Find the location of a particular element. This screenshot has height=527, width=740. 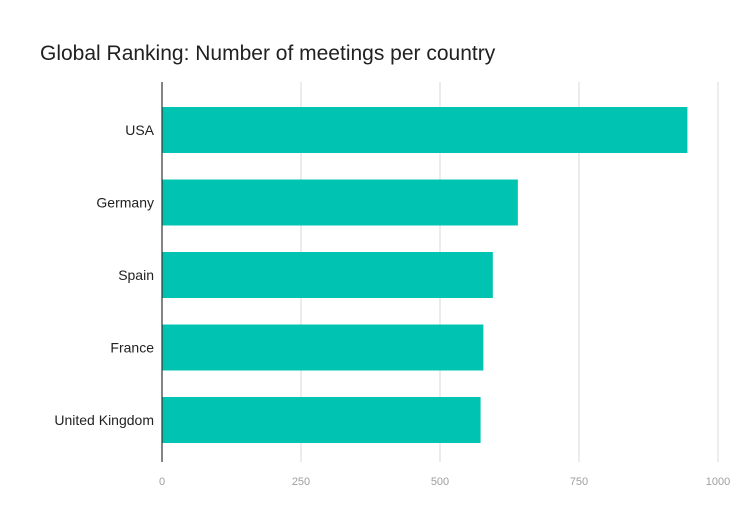

bar-united-kingdom is located at coordinates (321, 420).